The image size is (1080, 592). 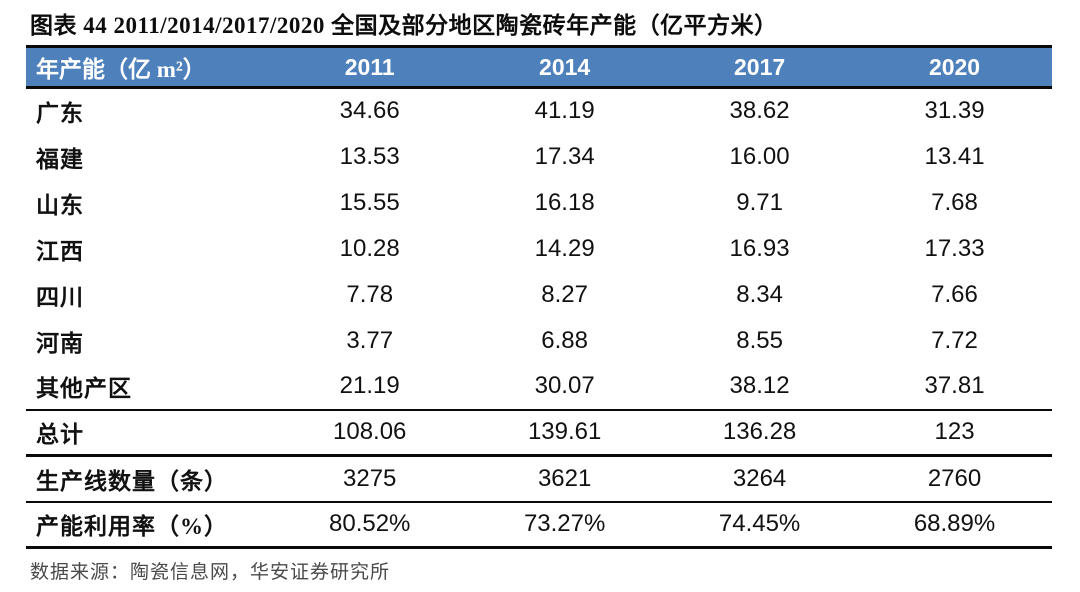 I want to click on table-row-guangdong: 广东 34.66 41.19 38.62 31.39, so click(x=539, y=111).